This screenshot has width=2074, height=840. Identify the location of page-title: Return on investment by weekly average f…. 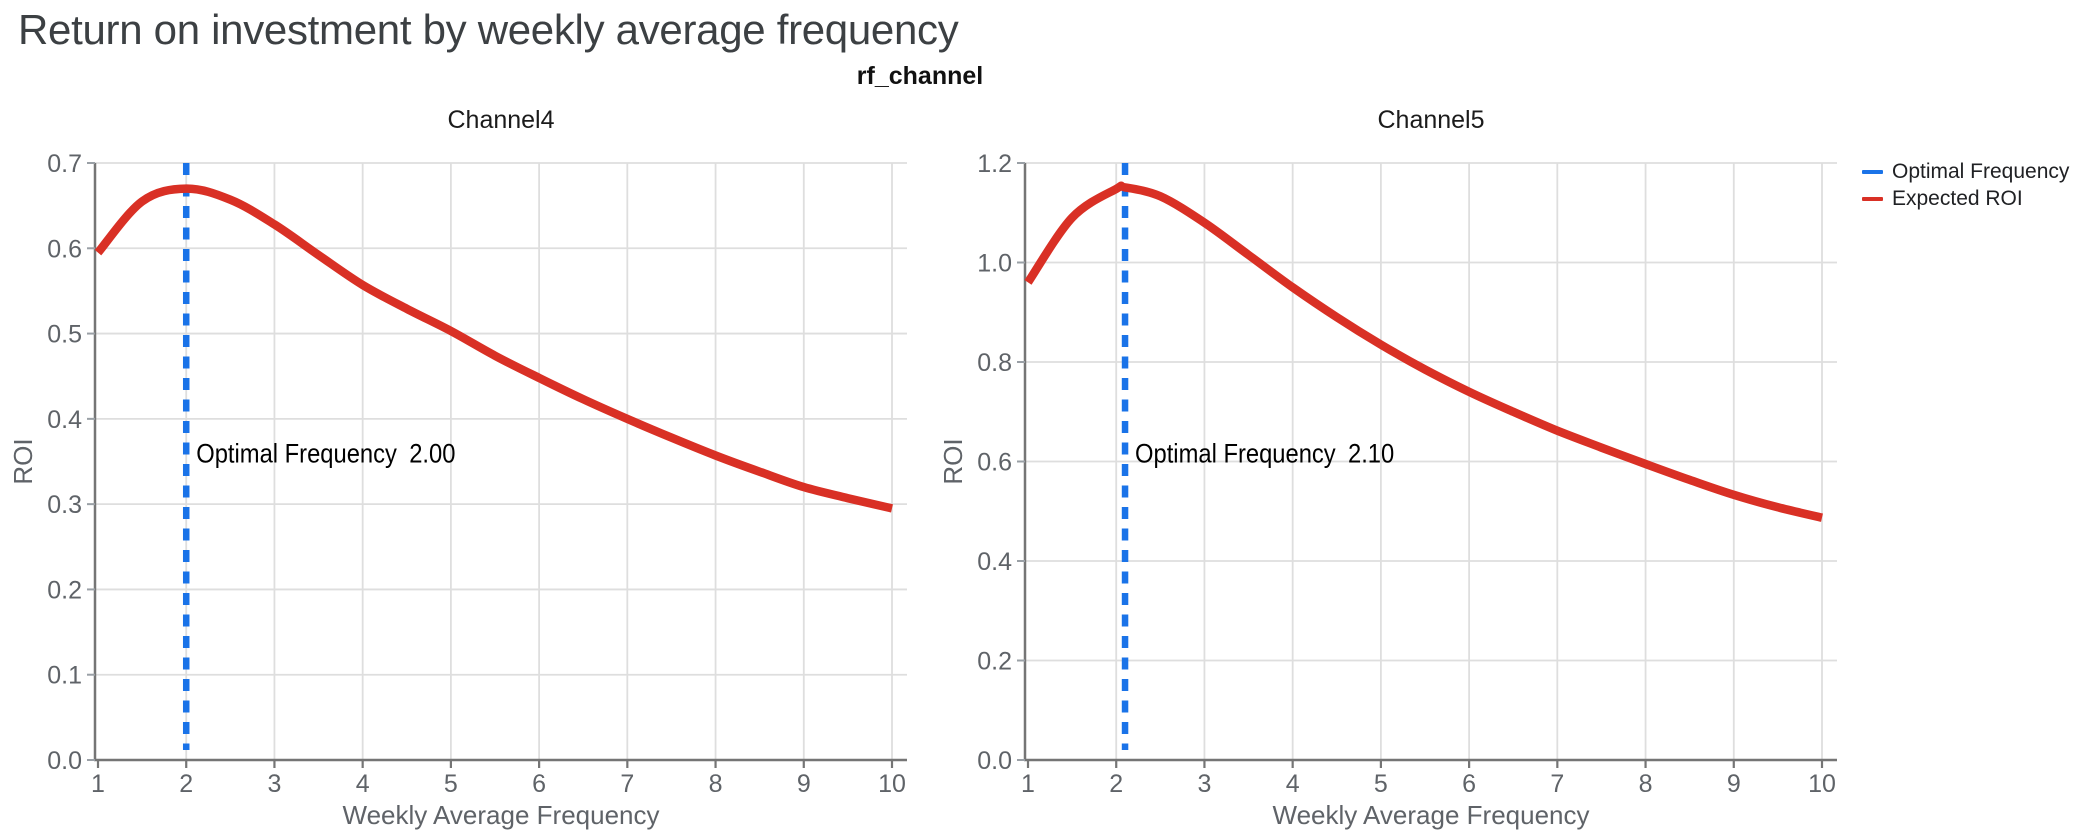
(488, 29).